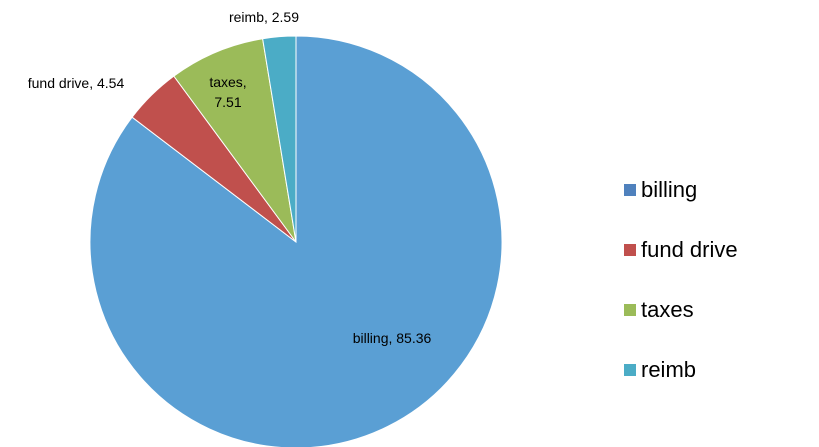 This screenshot has height=447, width=819. Describe the element at coordinates (235, 140) in the screenshot. I see `pie-slice-taxes` at that location.